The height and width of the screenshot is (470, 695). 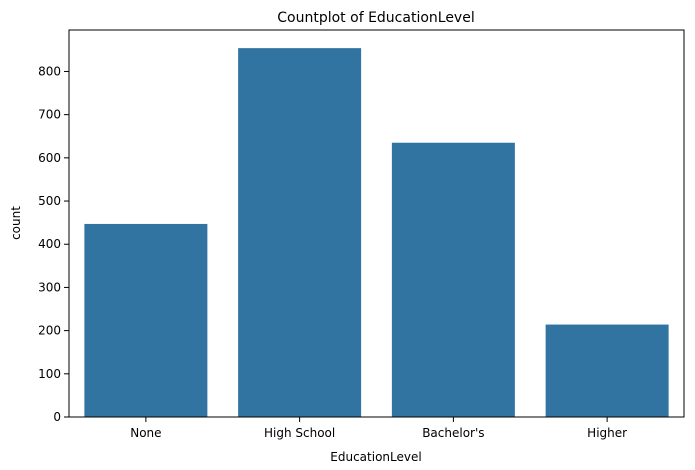 What do you see at coordinates (378, 428) in the screenshot?
I see `x-axis: None High School Bachelor's Higher` at bounding box center [378, 428].